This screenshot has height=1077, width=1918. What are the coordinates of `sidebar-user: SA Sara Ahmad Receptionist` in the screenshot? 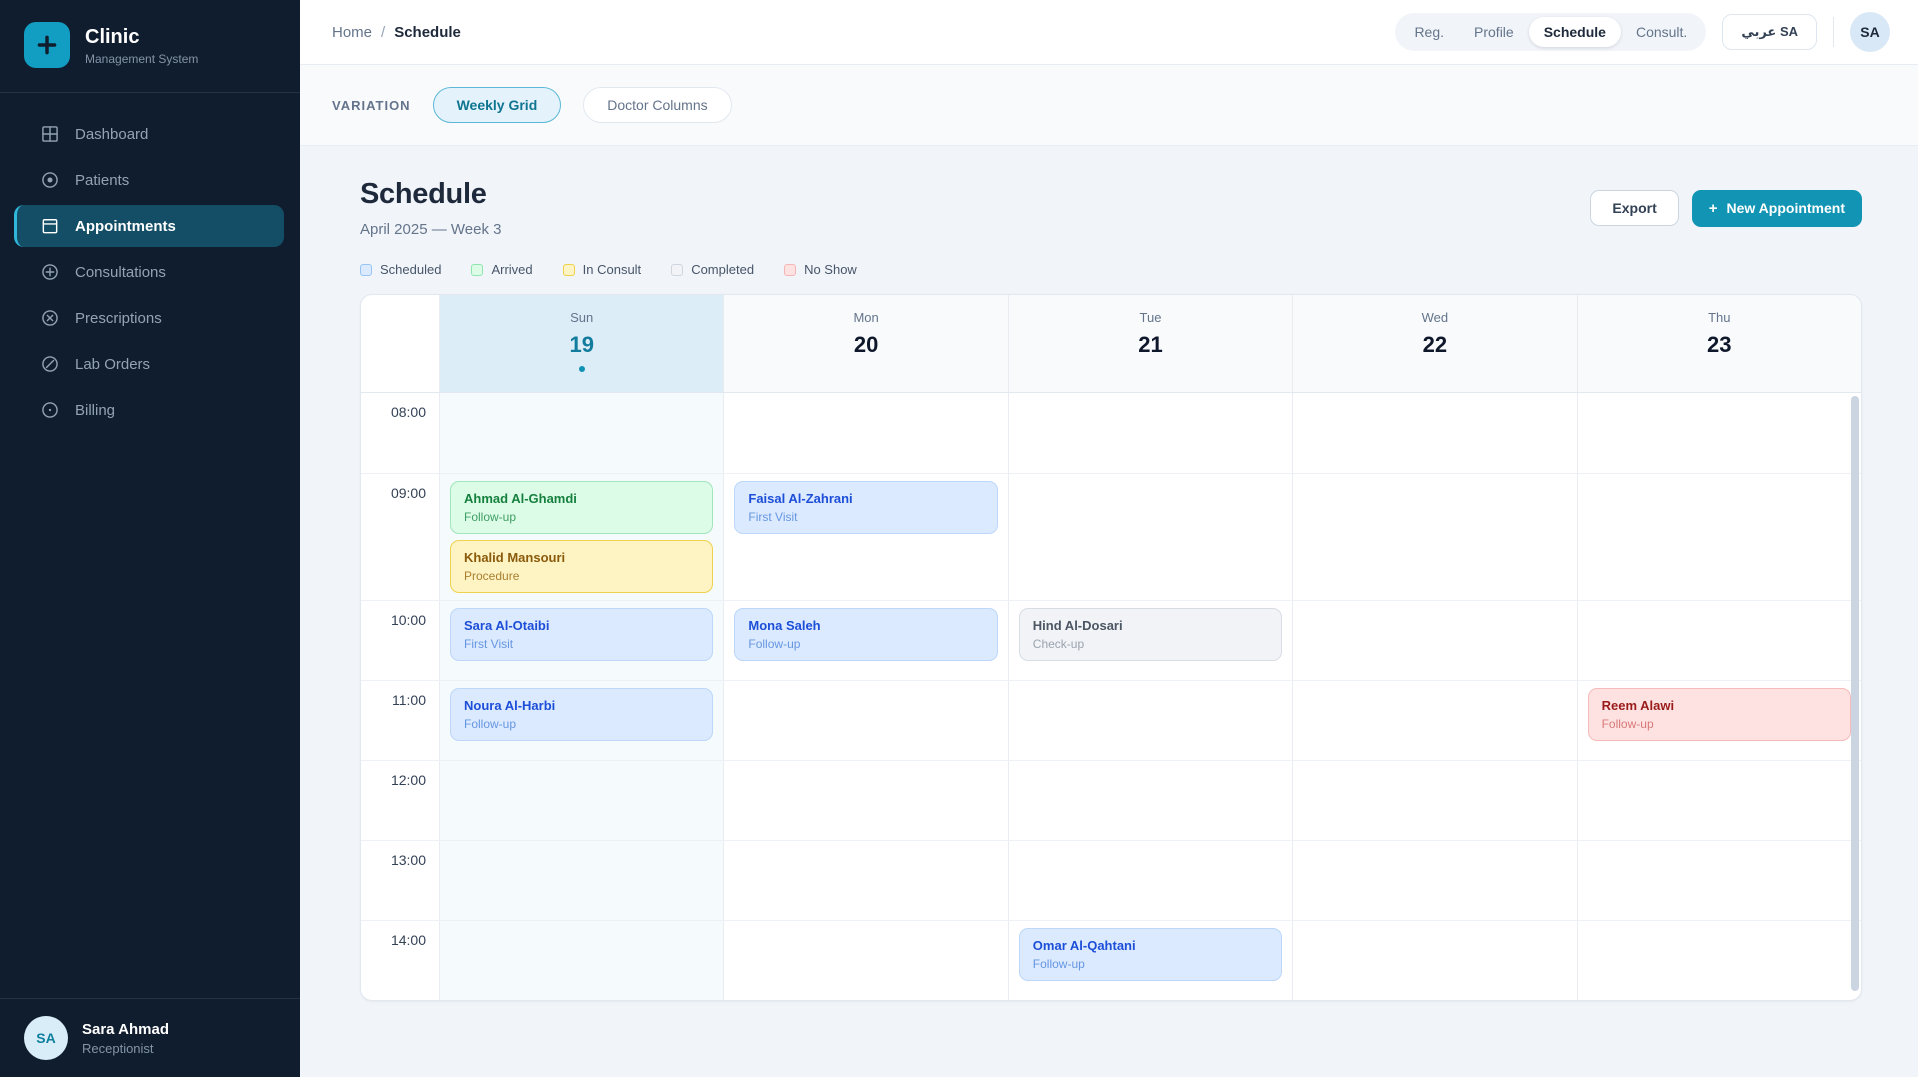 It's located at (150, 1037).